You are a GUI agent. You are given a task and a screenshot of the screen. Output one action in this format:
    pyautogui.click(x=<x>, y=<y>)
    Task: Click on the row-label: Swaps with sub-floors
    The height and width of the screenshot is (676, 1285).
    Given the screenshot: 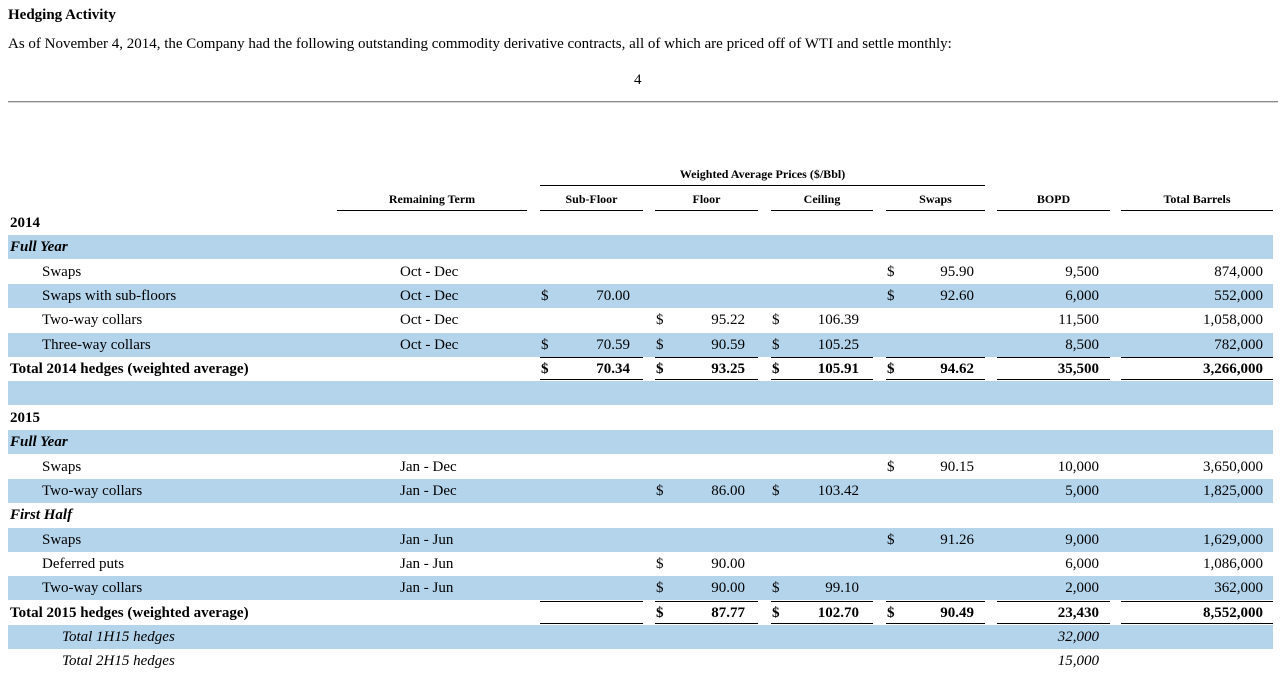 What is the action you would take?
    pyautogui.click(x=109, y=296)
    